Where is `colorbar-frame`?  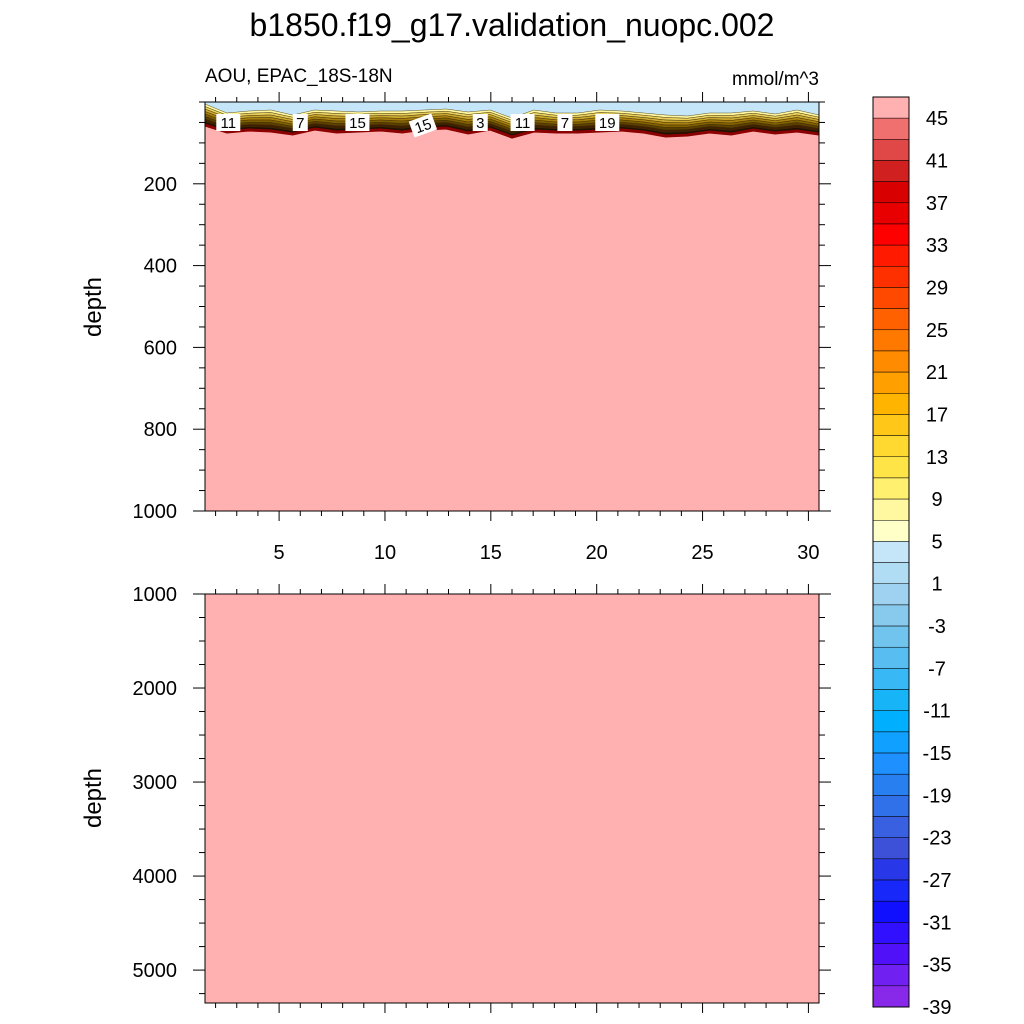 colorbar-frame is located at coordinates (891, 552).